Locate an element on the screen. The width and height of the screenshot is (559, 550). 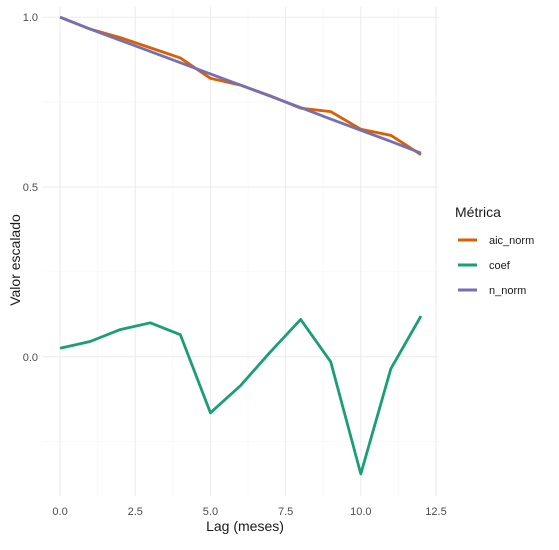
legend-item: aic_norm is located at coordinates (496, 241).